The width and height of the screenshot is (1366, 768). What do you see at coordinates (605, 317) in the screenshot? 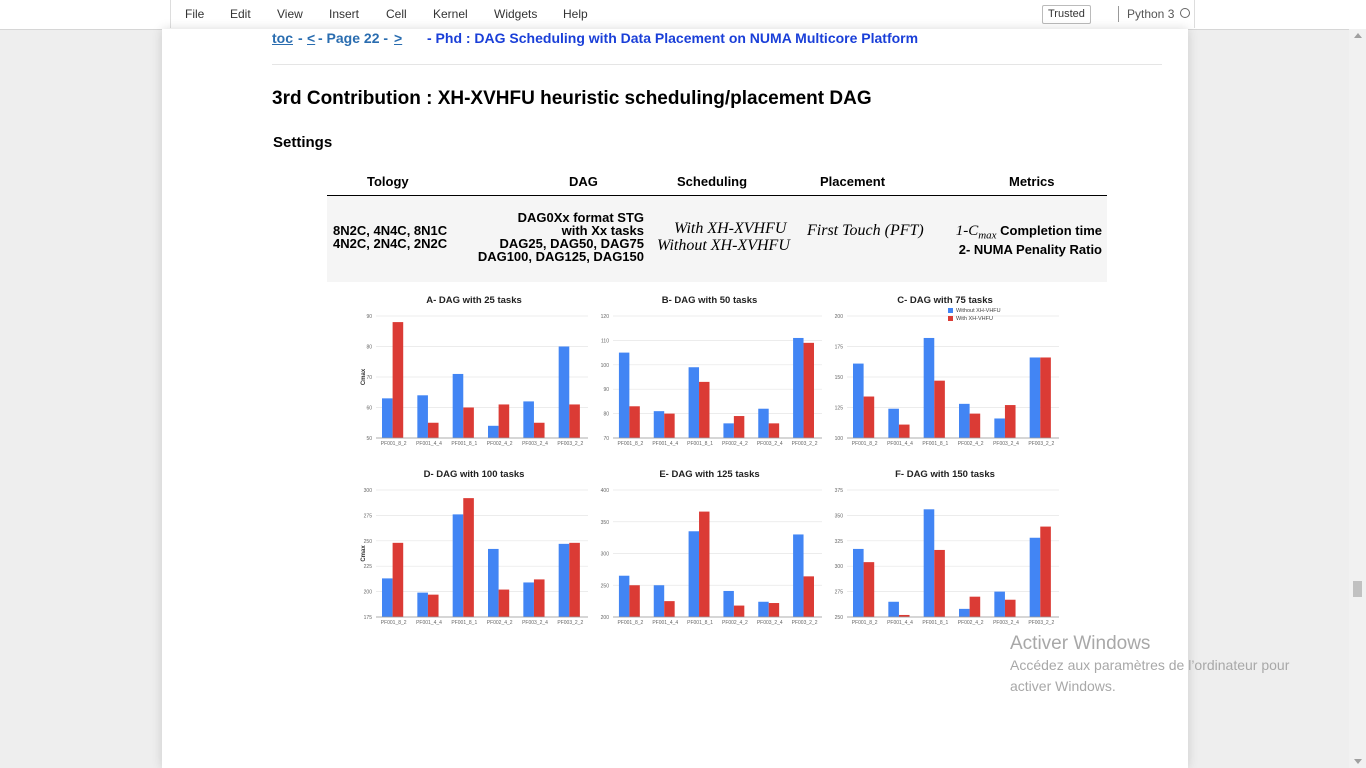
I see `y-tick-label: 120` at bounding box center [605, 317].